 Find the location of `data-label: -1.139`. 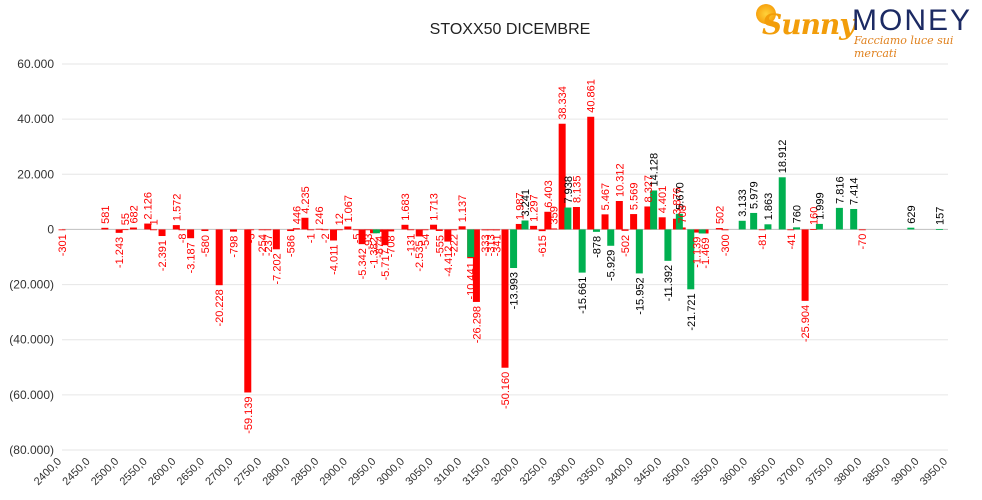

data-label: -1.139 is located at coordinates (697, 252).